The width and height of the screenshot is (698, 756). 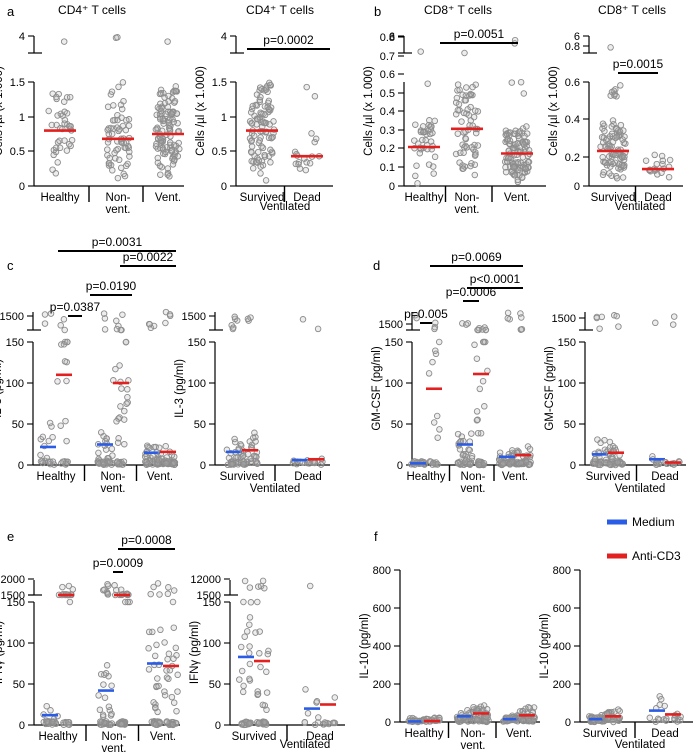 What do you see at coordinates (638, 64) in the screenshot?
I see `p-value-label: p=0.0015` at bounding box center [638, 64].